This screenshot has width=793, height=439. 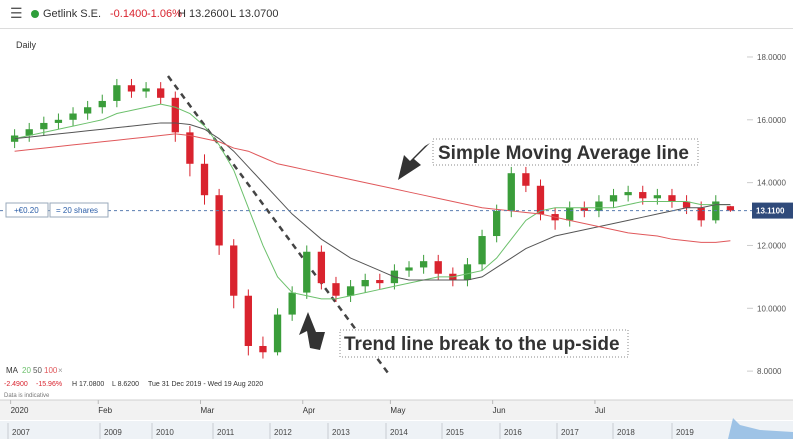 What do you see at coordinates (208, 410) in the screenshot?
I see `x-tick-label: Mar` at bounding box center [208, 410].